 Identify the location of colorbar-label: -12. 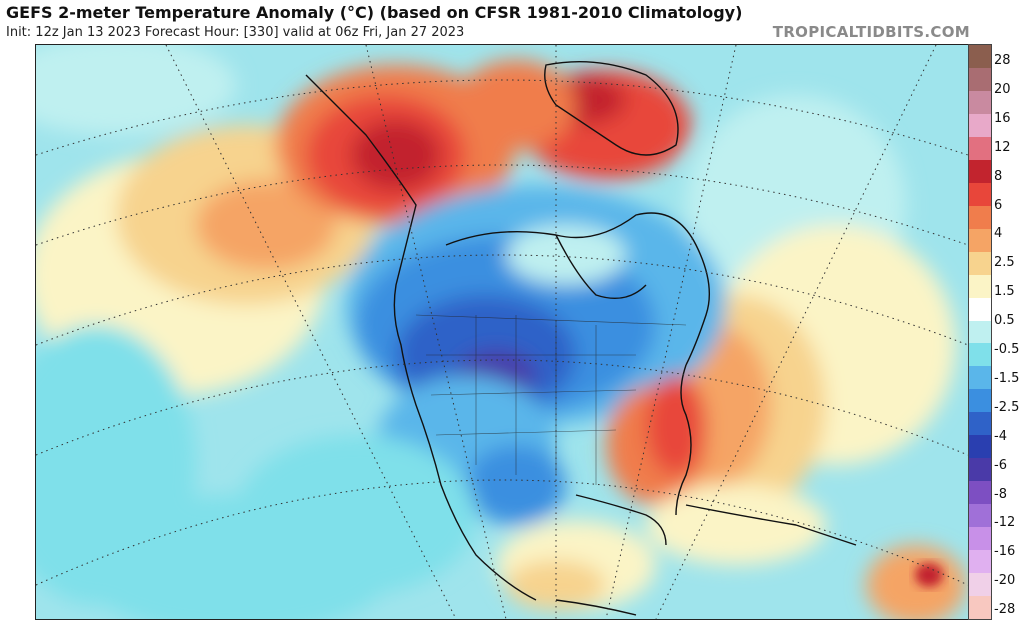
(1005, 523).